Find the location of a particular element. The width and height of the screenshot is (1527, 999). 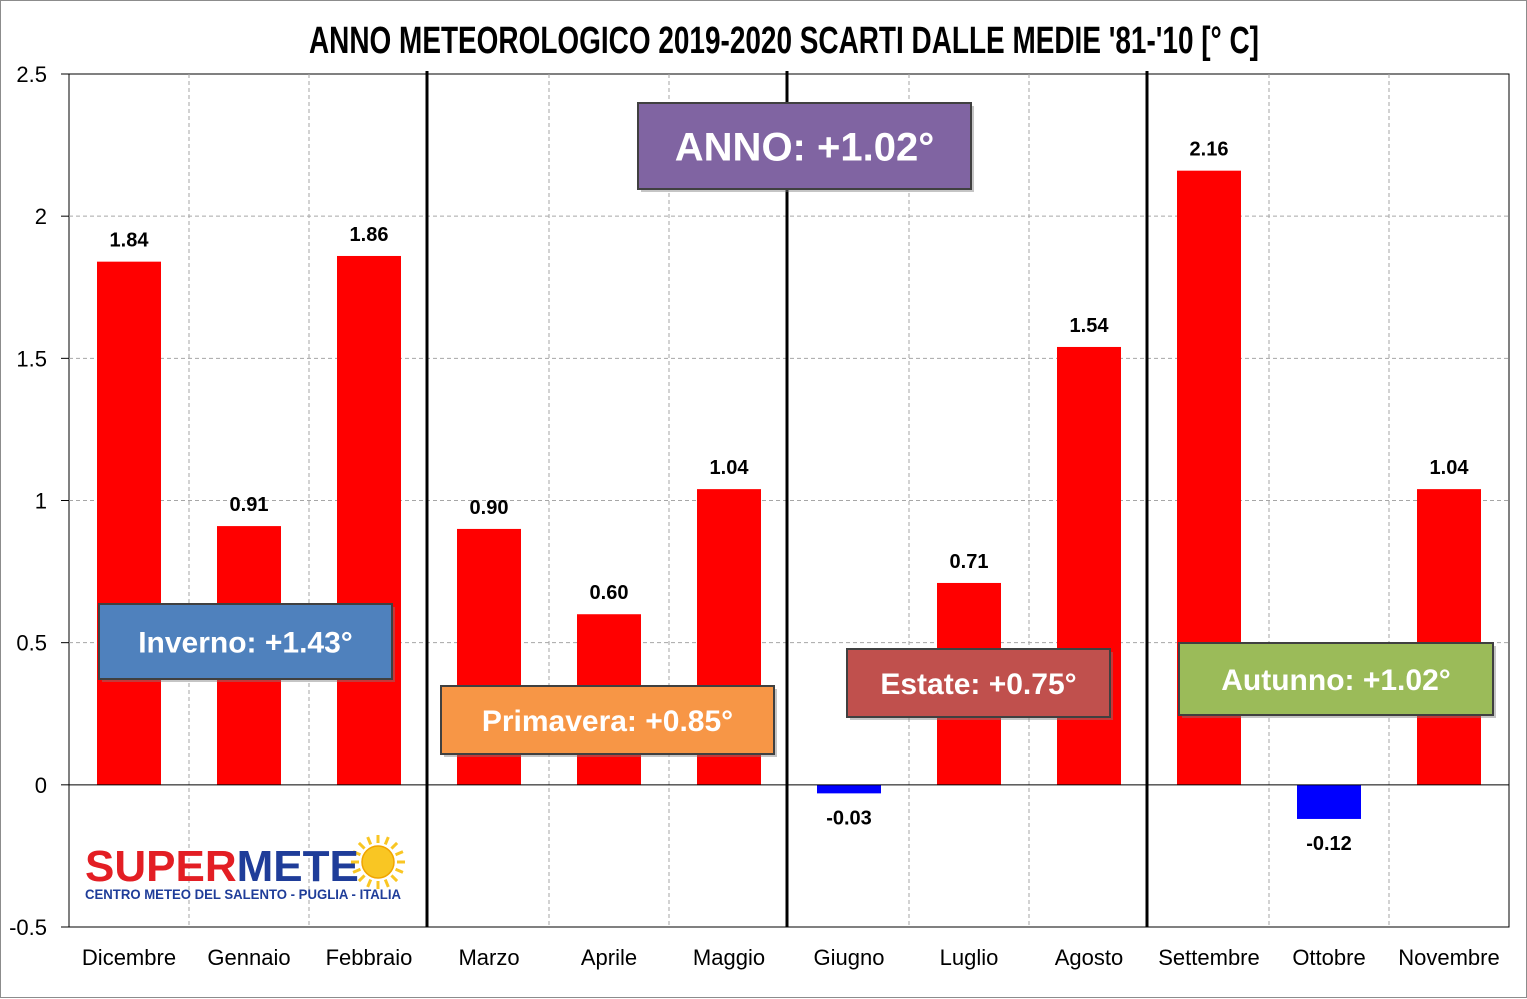

x-category-label: Gennaio is located at coordinates (248, 957).